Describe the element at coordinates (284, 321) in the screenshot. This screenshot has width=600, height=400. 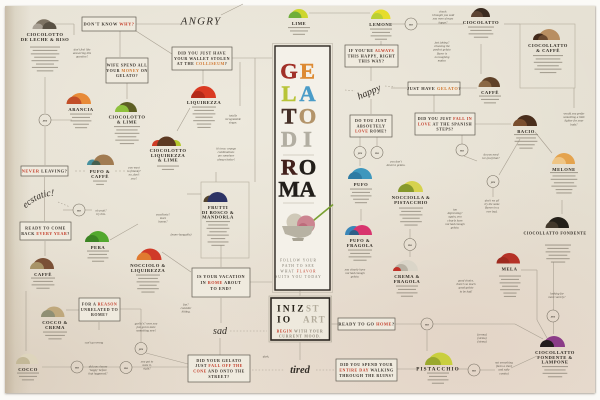
I see `svg-text: IO` at that location.